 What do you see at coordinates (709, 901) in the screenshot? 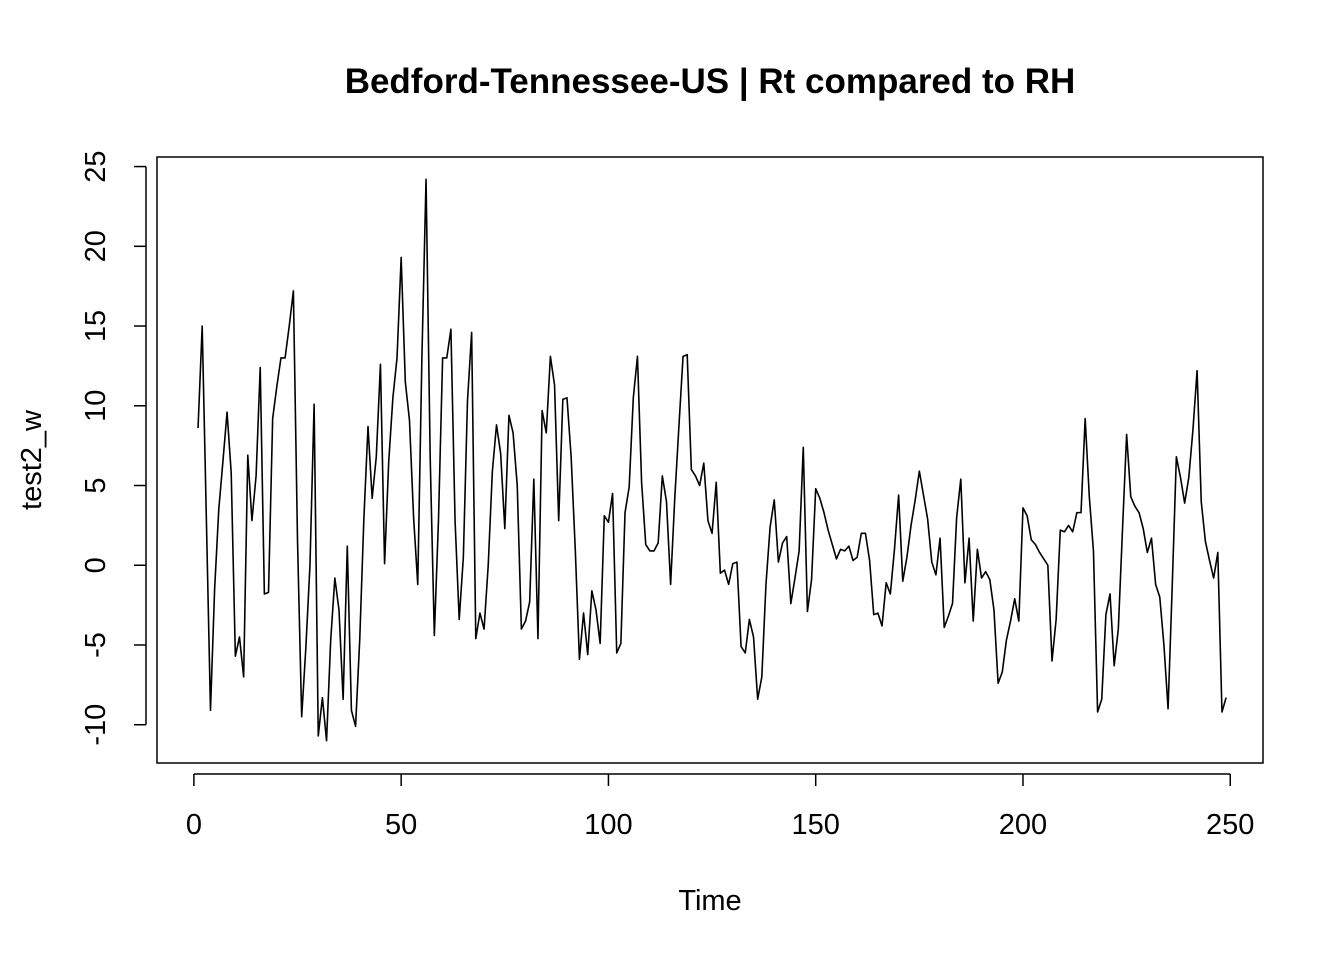
I see `x-axis-label: Time` at bounding box center [709, 901].